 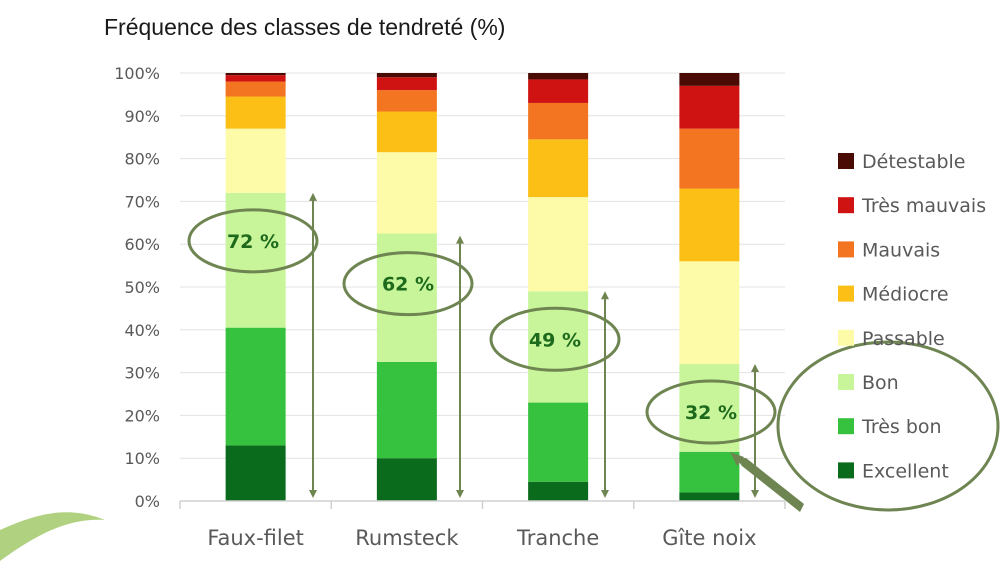 What do you see at coordinates (147, 501) in the screenshot?
I see `y-tick-label: 0%` at bounding box center [147, 501].